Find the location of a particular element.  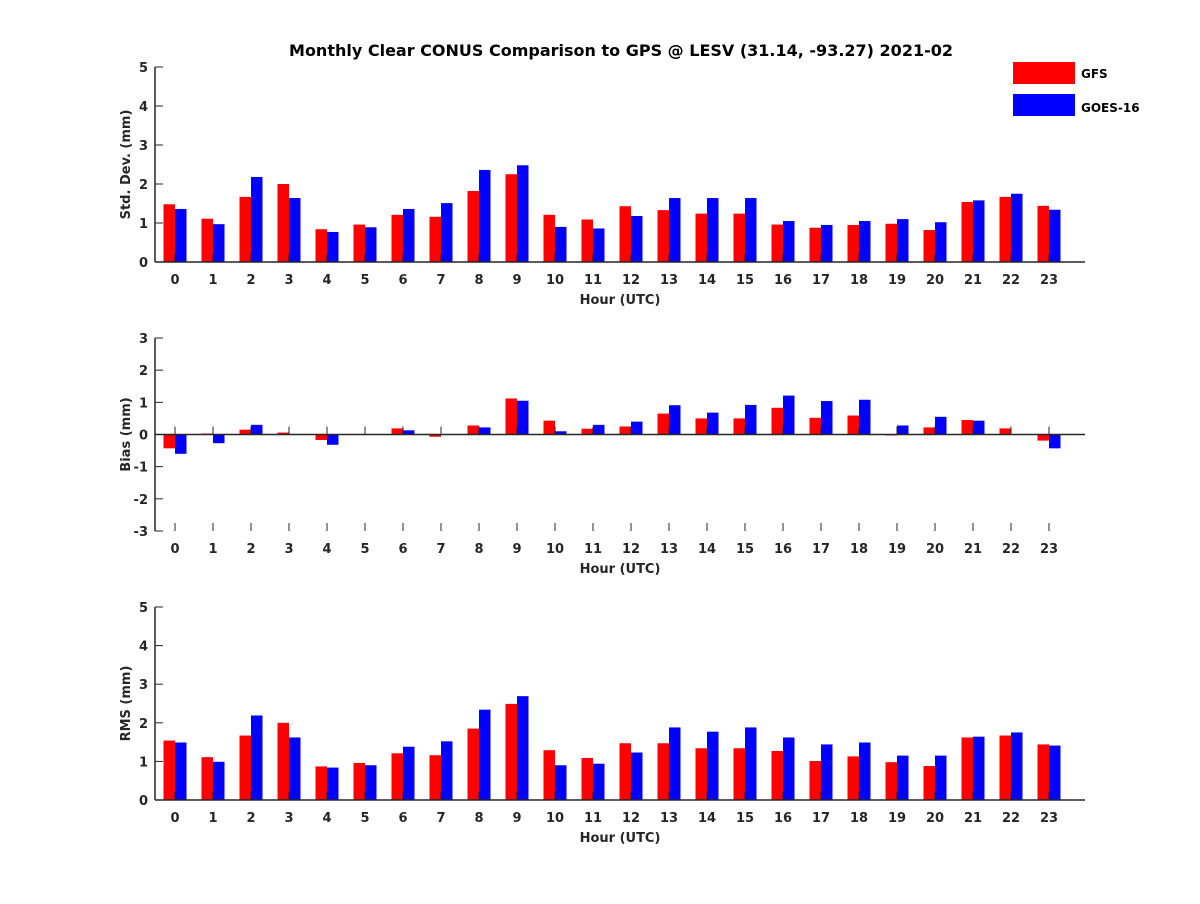

x-tick-label: 11 is located at coordinates (593, 818).